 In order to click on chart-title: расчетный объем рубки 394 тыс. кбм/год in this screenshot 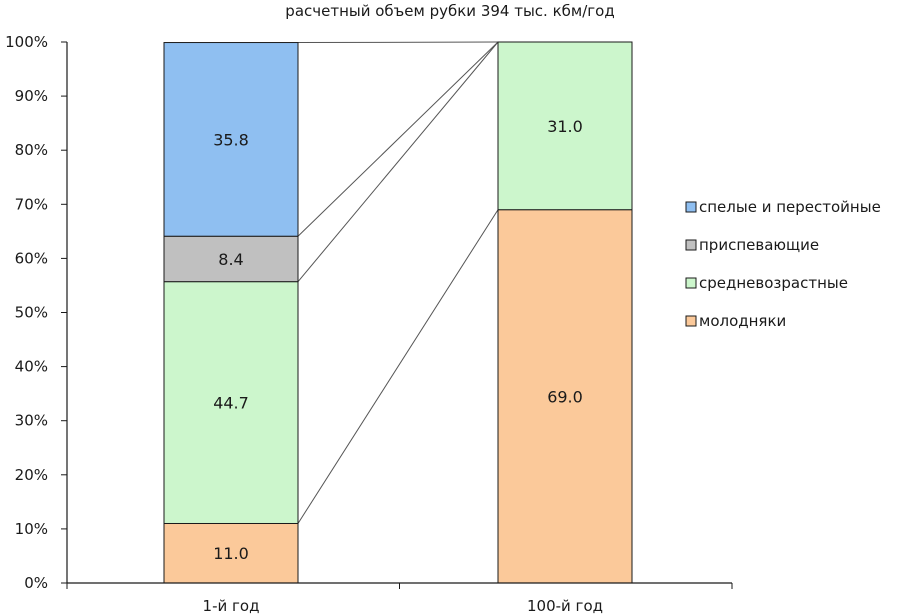, I will do `click(449, 11)`.